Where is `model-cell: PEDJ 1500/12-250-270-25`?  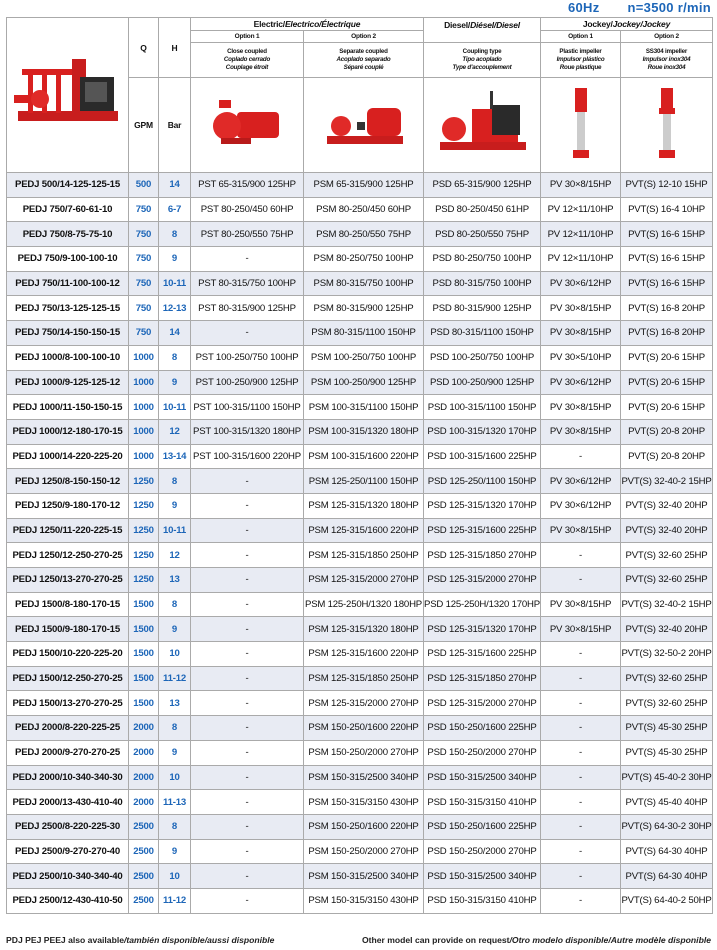
model-cell: PEDJ 1500/12-250-270-25 is located at coordinates (67, 678).